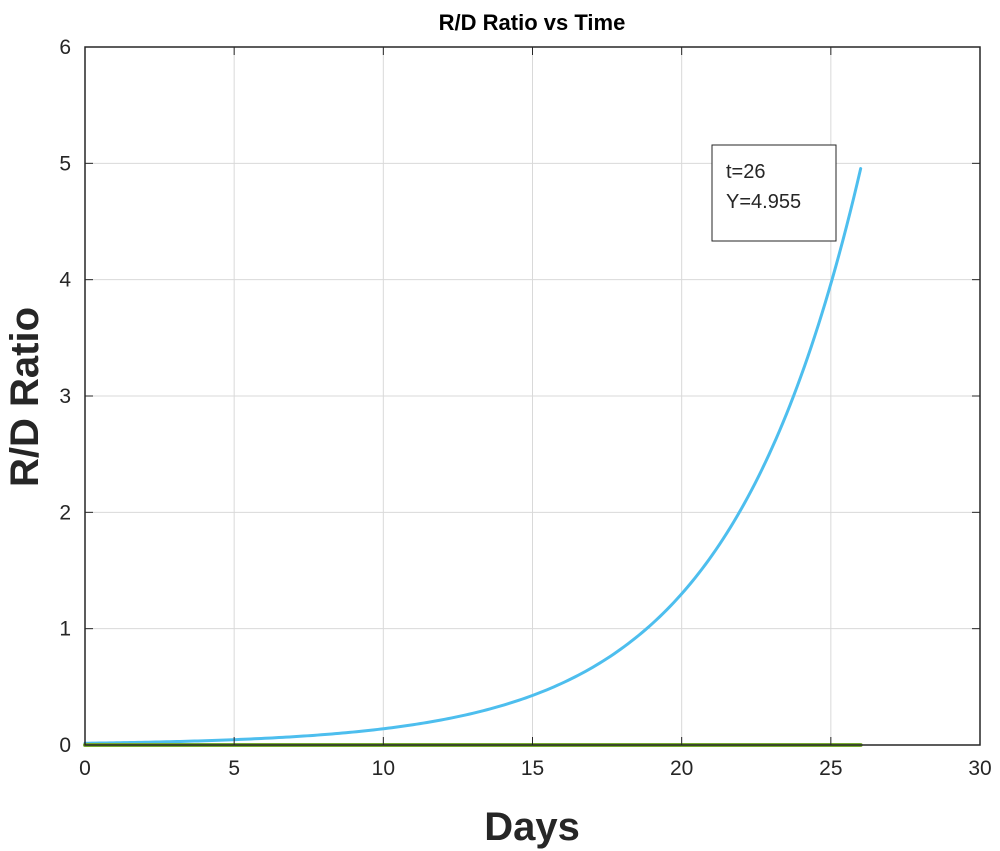  I want to click on datatip: t=26 Y=4.955, so click(774, 193).